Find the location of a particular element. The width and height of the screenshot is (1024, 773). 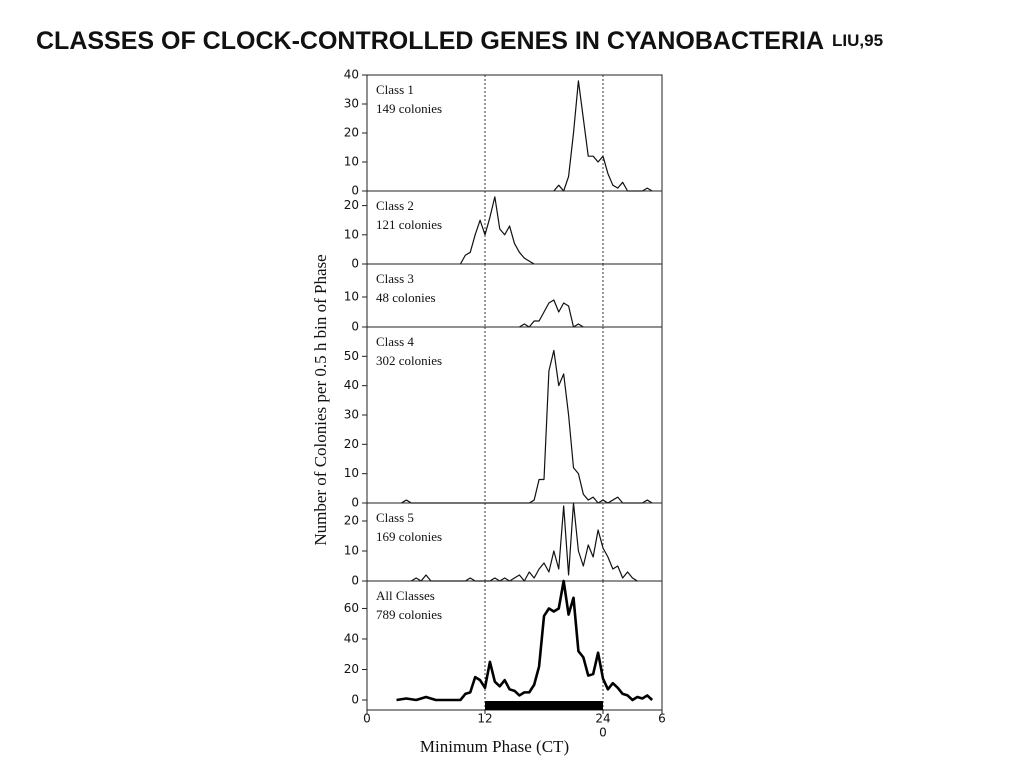

panel-sublabel: 48 colonies is located at coordinates (406, 297).